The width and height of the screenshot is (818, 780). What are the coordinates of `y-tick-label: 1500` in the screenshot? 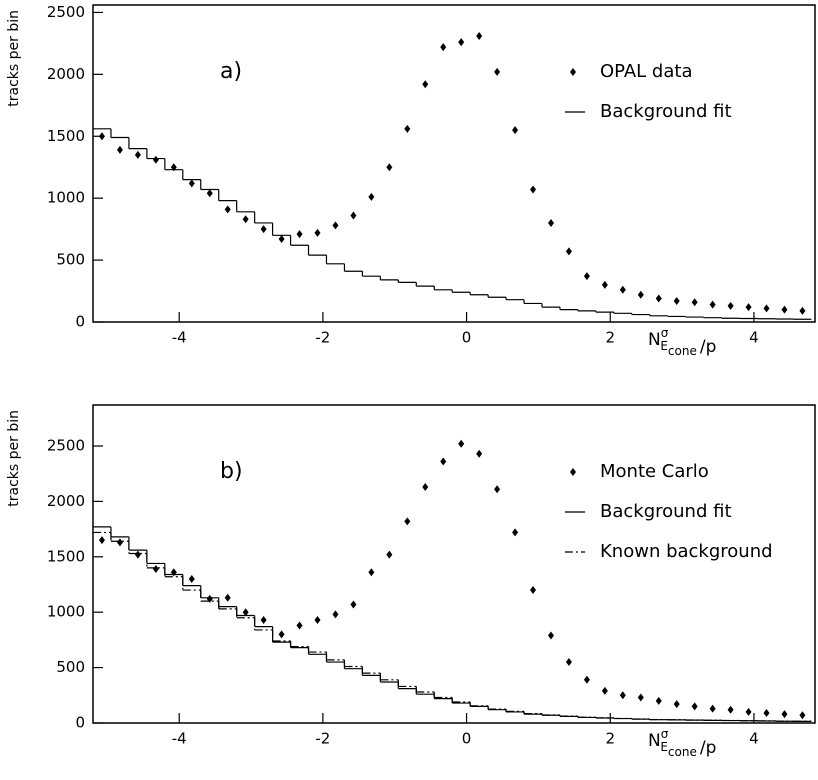 It's located at (66, 556).